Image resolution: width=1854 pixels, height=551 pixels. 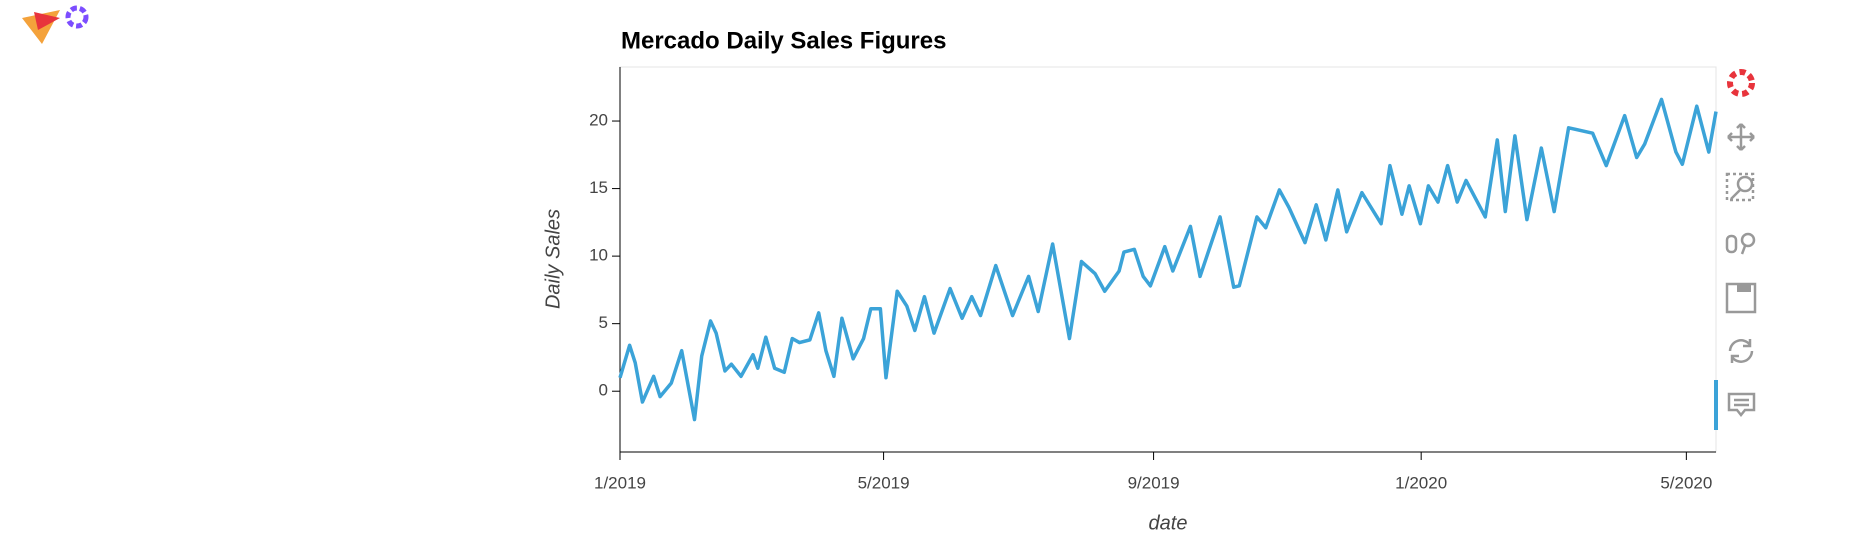 What do you see at coordinates (884, 482) in the screenshot?
I see `x-tick-label: 5/2019` at bounding box center [884, 482].